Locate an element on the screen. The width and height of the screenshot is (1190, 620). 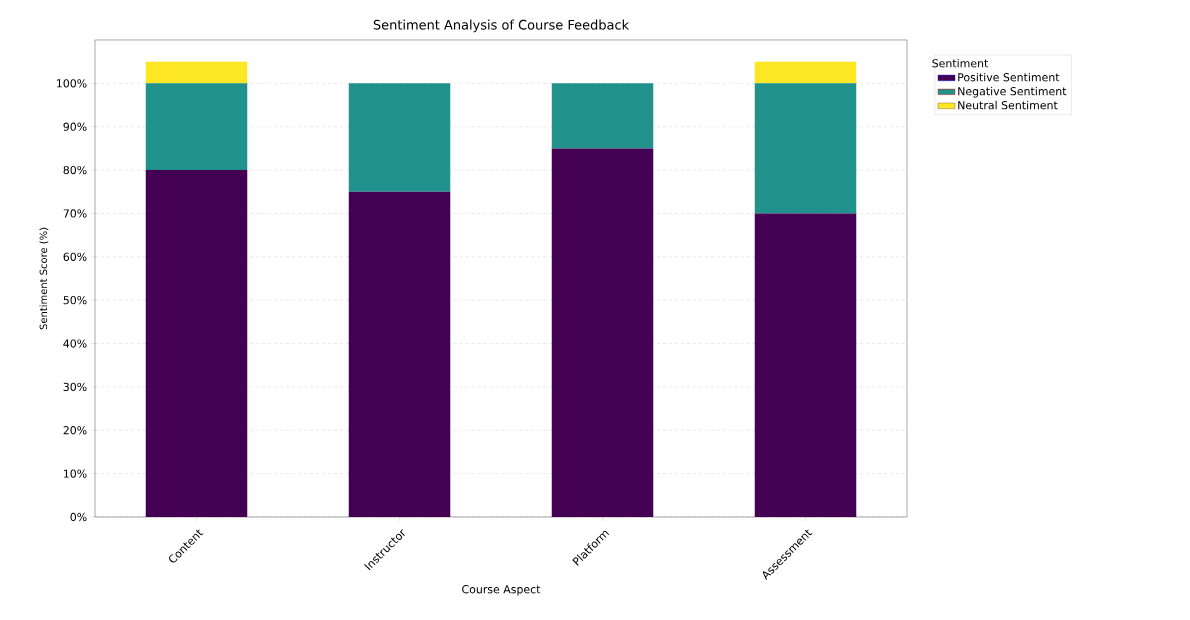
x-axis-title: Course Aspect is located at coordinates (501, 590).